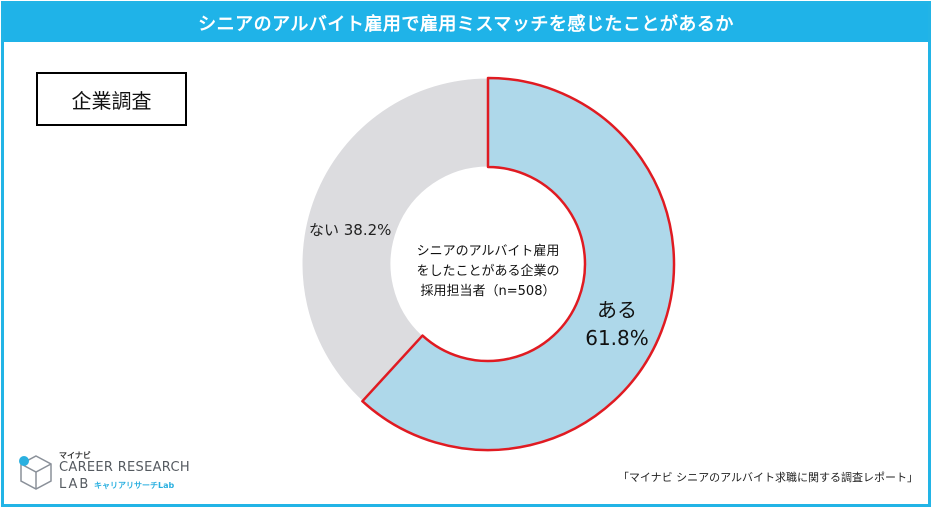  I want to click on survey-type-label: 企業調査, so click(111, 99).